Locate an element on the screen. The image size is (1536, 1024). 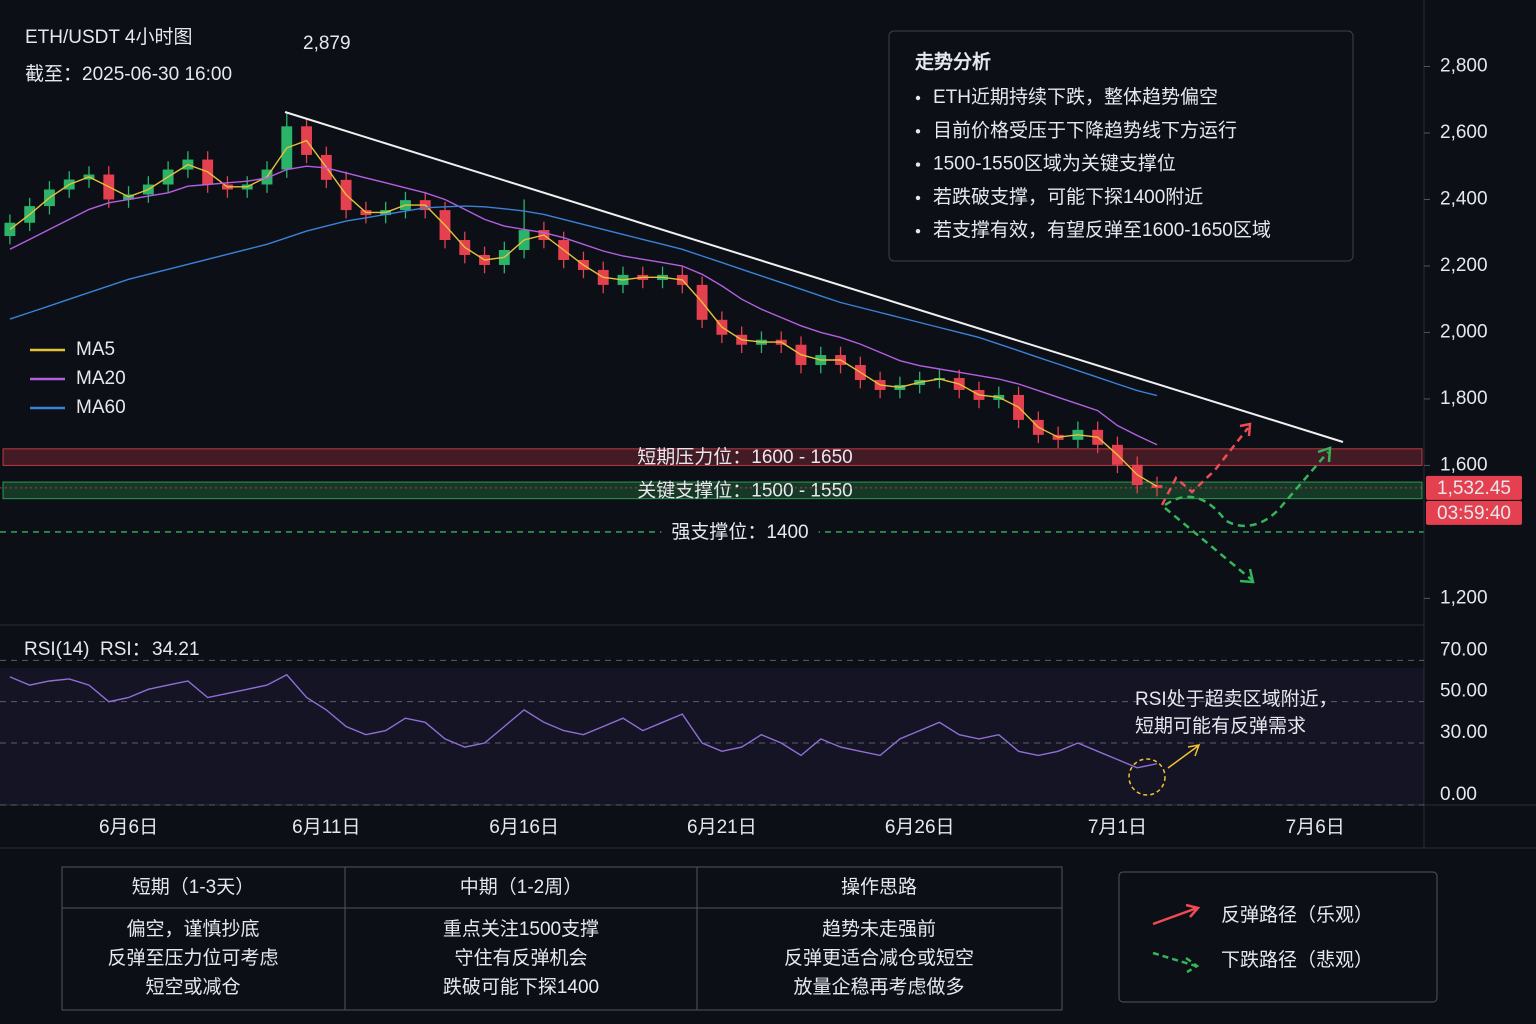
table-cell: 反弹至压力位可考虑 is located at coordinates (192, 958).